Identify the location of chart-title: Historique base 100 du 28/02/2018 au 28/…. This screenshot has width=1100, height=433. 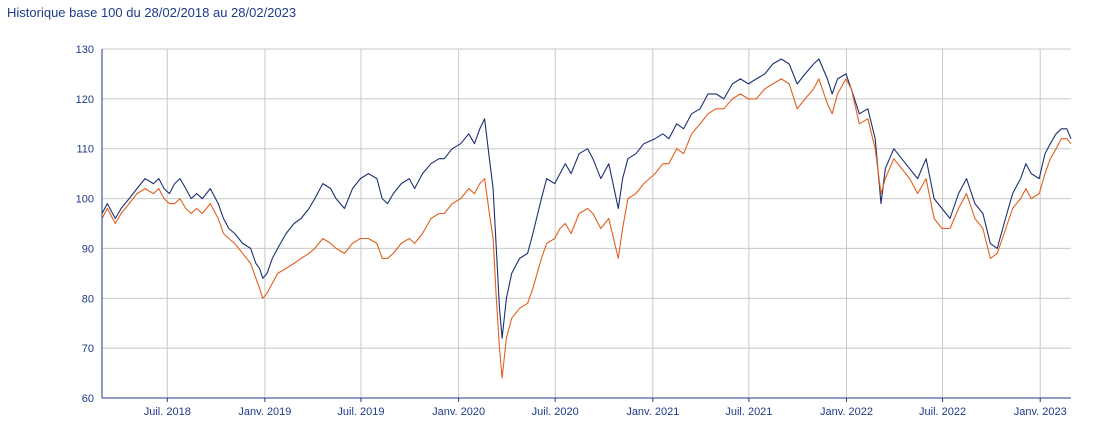
(152, 12).